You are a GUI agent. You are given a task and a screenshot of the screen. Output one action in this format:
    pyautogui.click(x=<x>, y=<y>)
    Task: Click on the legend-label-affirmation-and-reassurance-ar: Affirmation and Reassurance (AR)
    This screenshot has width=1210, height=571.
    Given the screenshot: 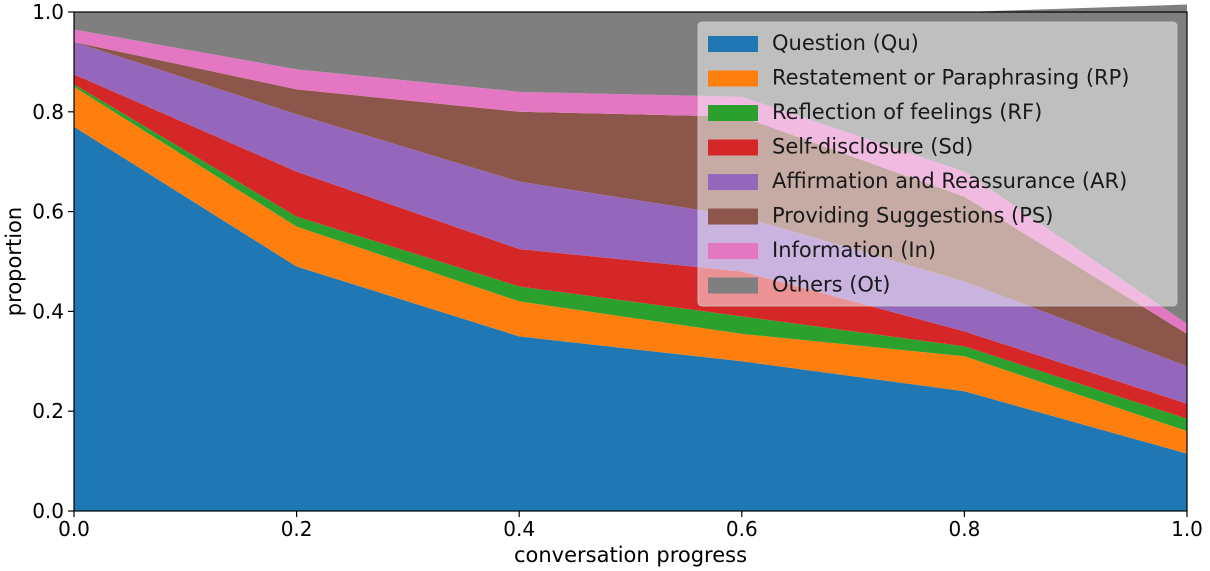 What is the action you would take?
    pyautogui.click(x=949, y=181)
    